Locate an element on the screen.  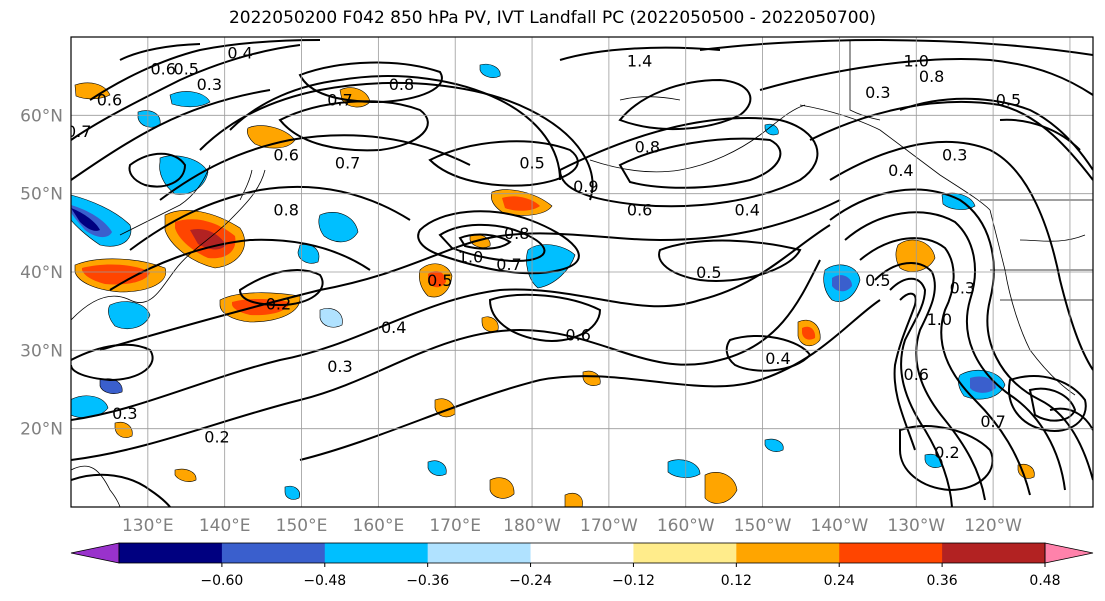
lon-tick-label: 170°E is located at coordinates (455, 526).